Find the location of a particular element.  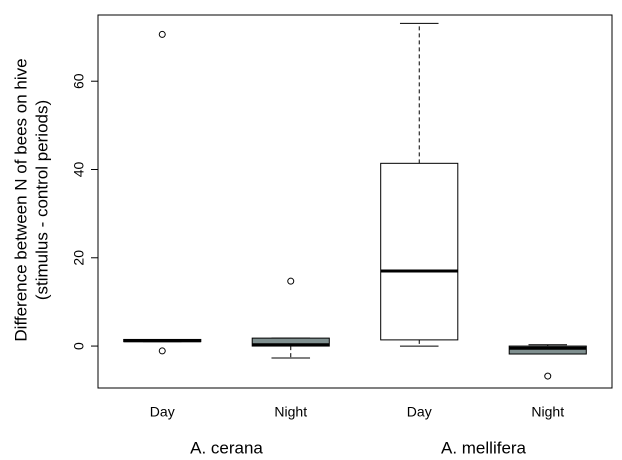

y-label-line: Difference between N of bees on hive is located at coordinates (20, 199).